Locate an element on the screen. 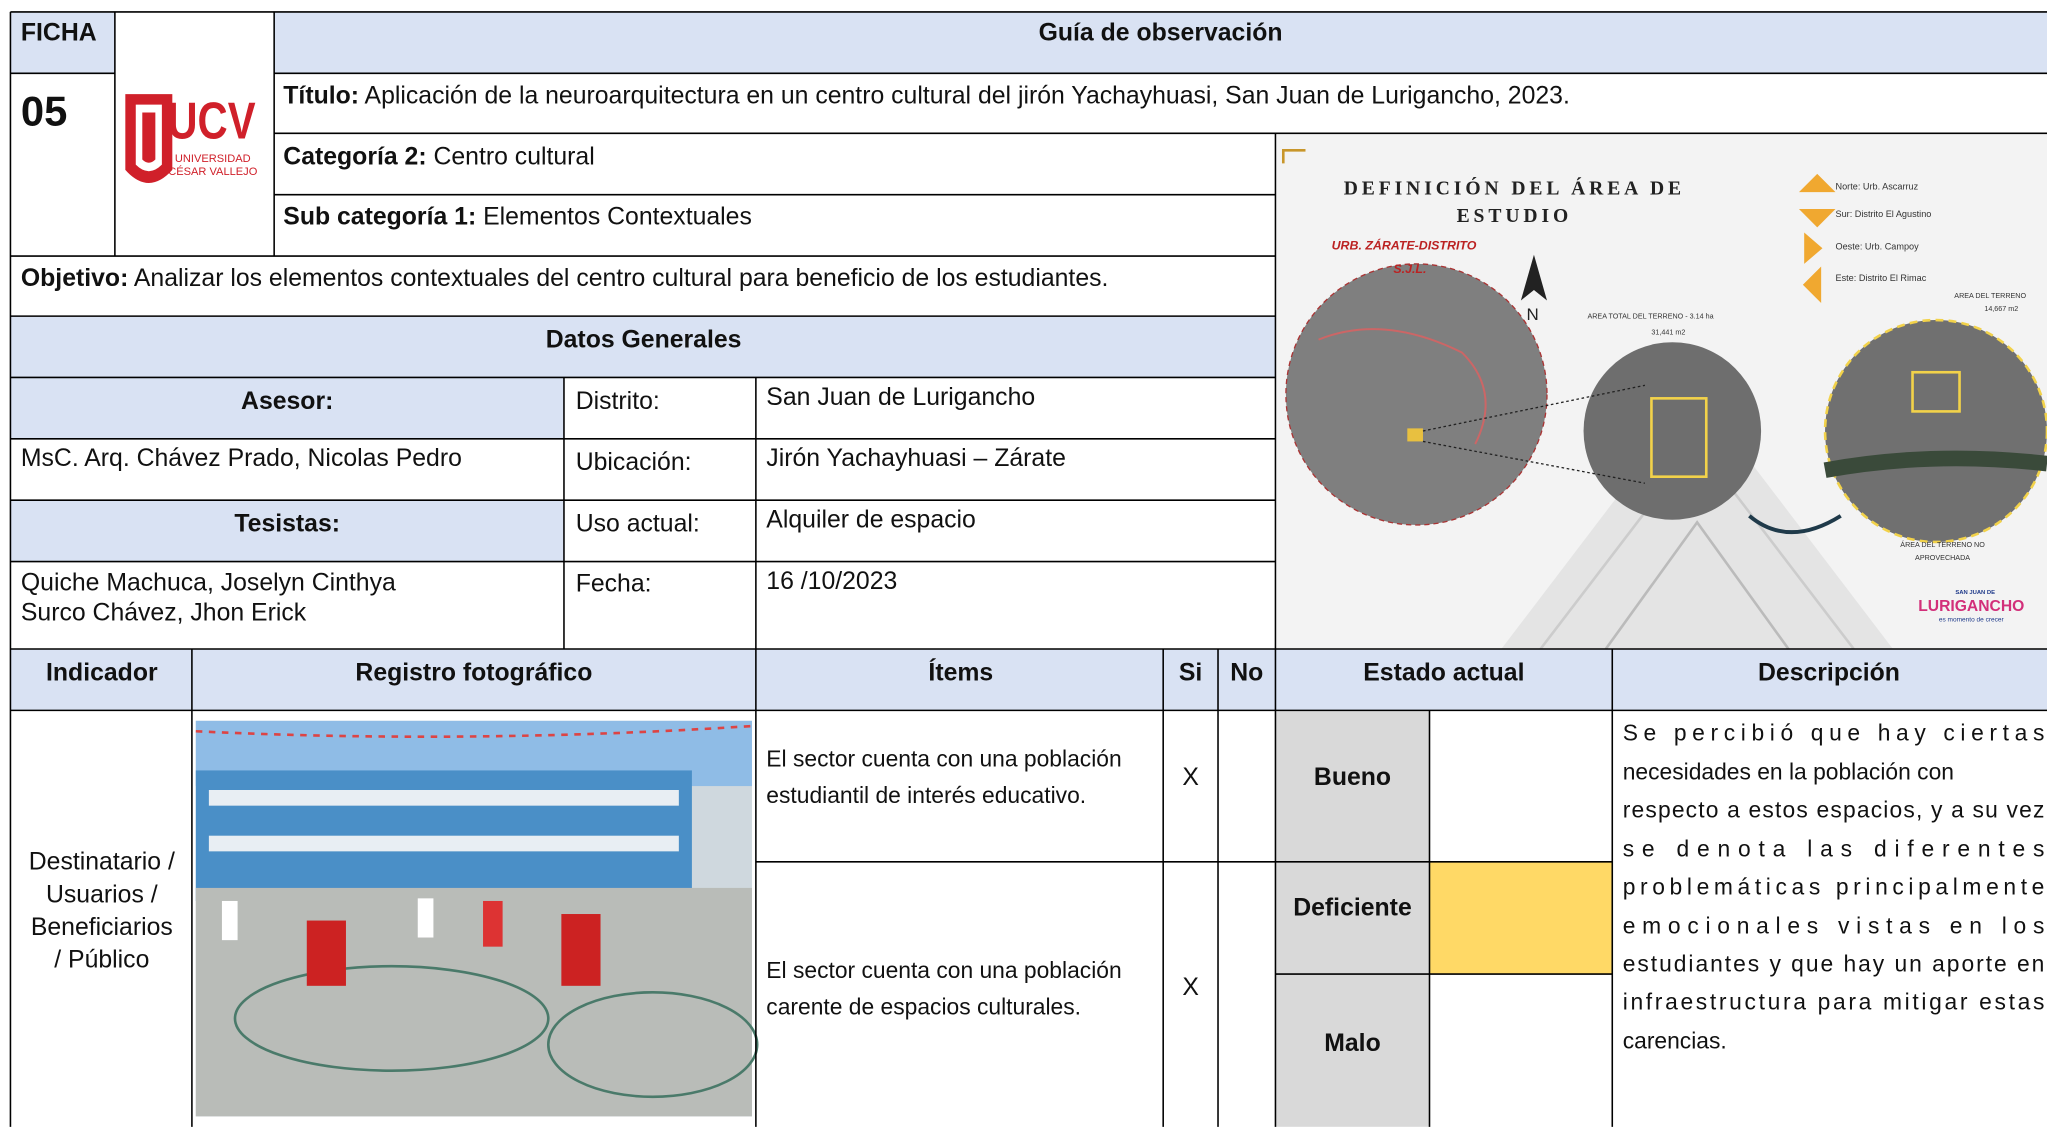 The width and height of the screenshot is (2047, 1127). advisor-name: MsC. Arq. Chávez Prado, Nicolas Pedro is located at coordinates (241, 458).